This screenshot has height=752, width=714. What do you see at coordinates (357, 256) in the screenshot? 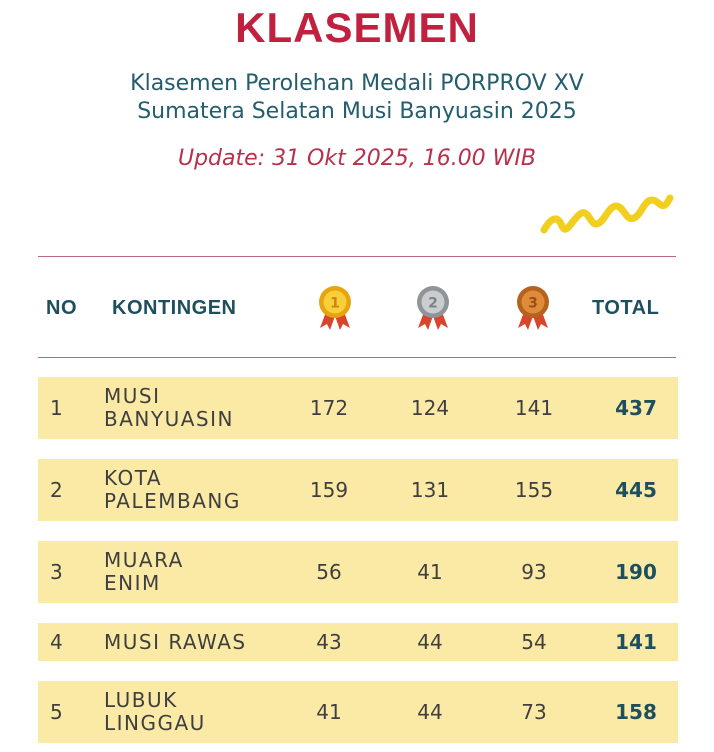
I see `table-top-divider` at bounding box center [357, 256].